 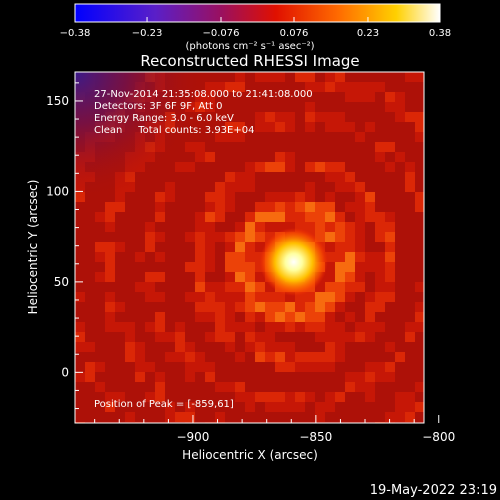 What do you see at coordinates (57, 191) in the screenshot?
I see `y-tick-label: 100` at bounding box center [57, 191].